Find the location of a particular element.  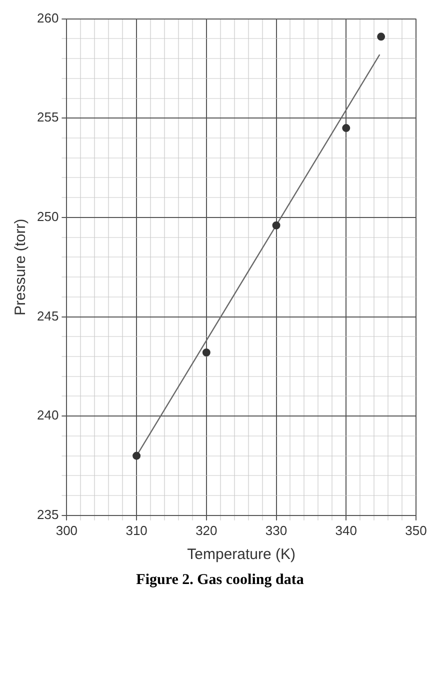

y-tick-label: 255 is located at coordinates (47, 117).